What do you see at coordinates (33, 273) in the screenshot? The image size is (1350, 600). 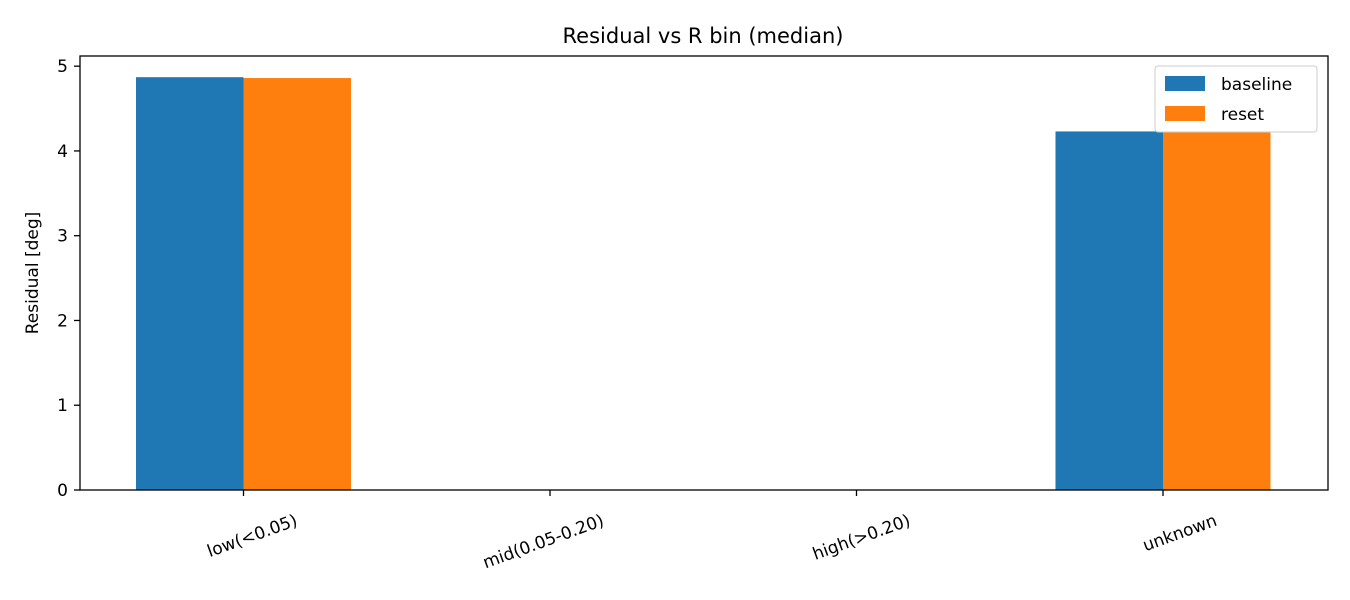 I see `y-axis-label: Residual [deg]` at bounding box center [33, 273].